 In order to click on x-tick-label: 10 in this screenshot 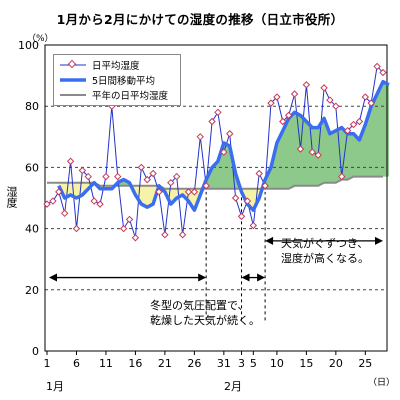, I will do `click(277, 363)`.